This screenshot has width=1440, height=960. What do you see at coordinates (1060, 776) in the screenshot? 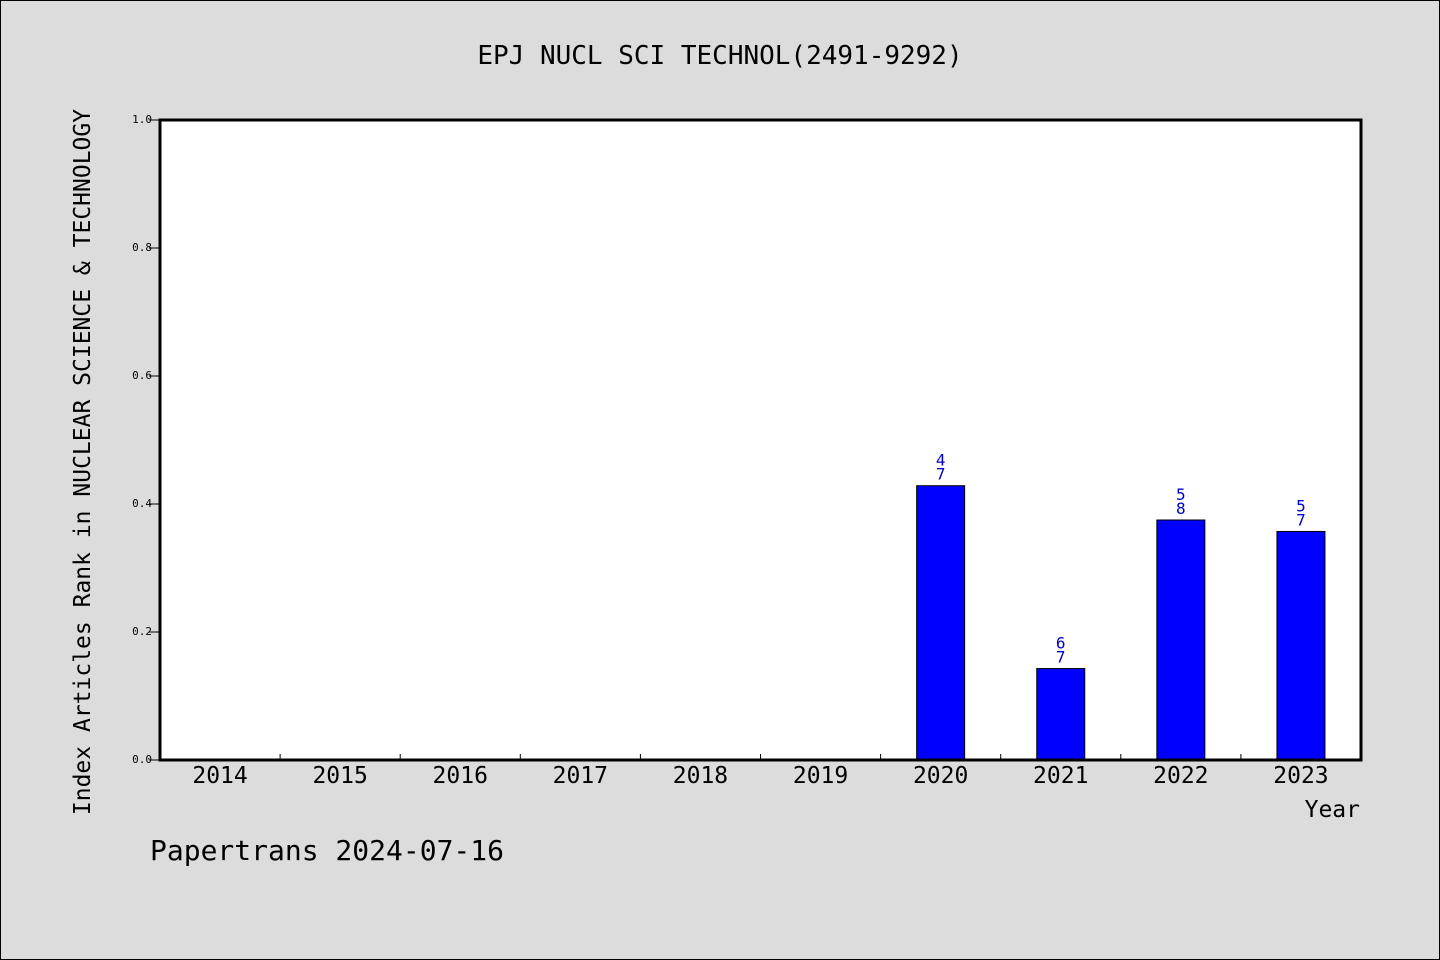
I see `x-tick-label: 2021` at bounding box center [1060, 776].